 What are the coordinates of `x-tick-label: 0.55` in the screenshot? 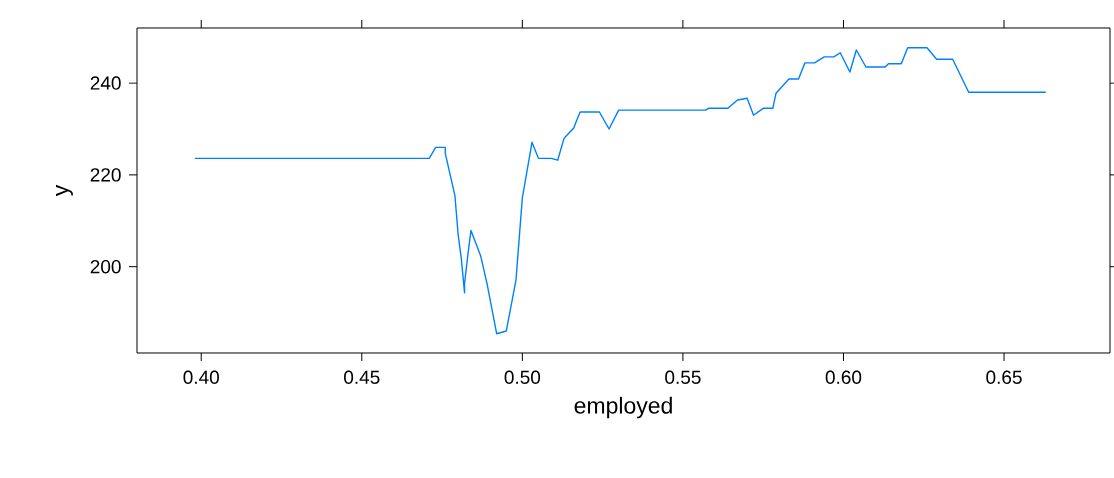 It's located at (683, 377).